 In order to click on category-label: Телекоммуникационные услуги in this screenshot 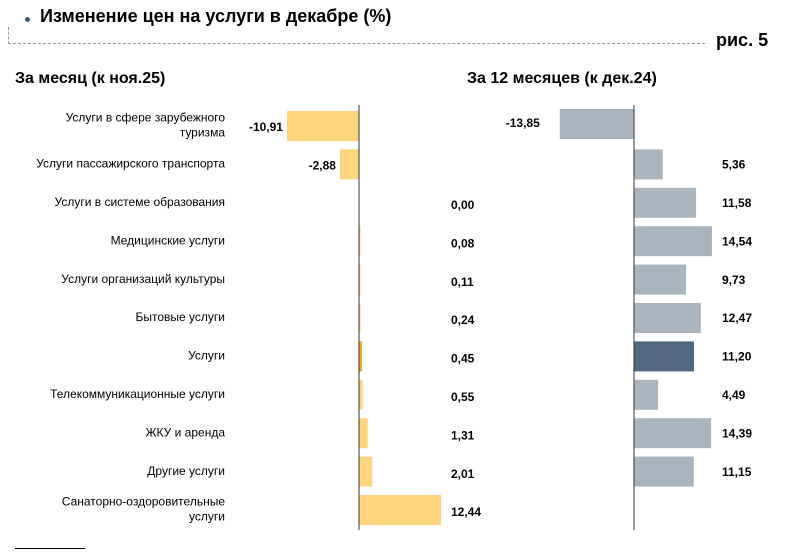, I will do `click(137, 394)`.